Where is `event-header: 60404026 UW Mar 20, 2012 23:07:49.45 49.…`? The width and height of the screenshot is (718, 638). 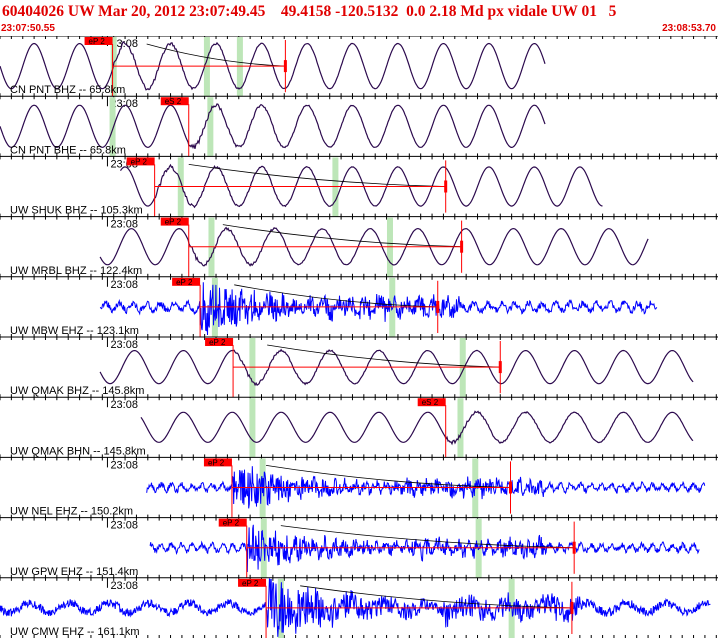
event-header: 60404026 UW Mar 20, 2012 23:07:49.45 49.… is located at coordinates (309, 11).